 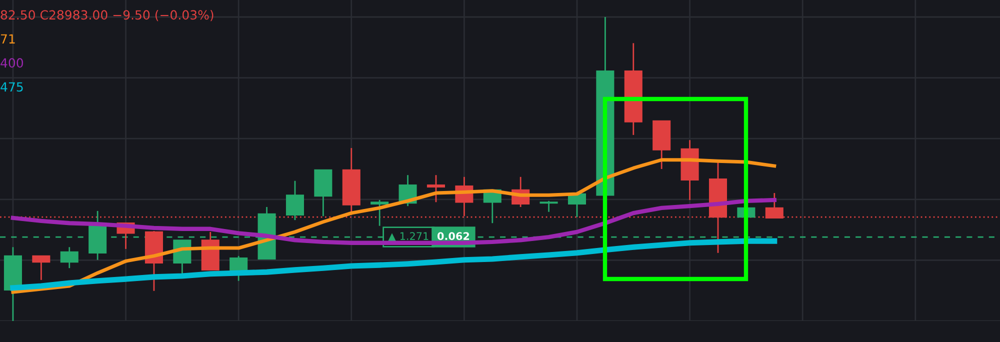 What do you see at coordinates (8, 39) in the screenshot?
I see `annotation: 71` at bounding box center [8, 39].